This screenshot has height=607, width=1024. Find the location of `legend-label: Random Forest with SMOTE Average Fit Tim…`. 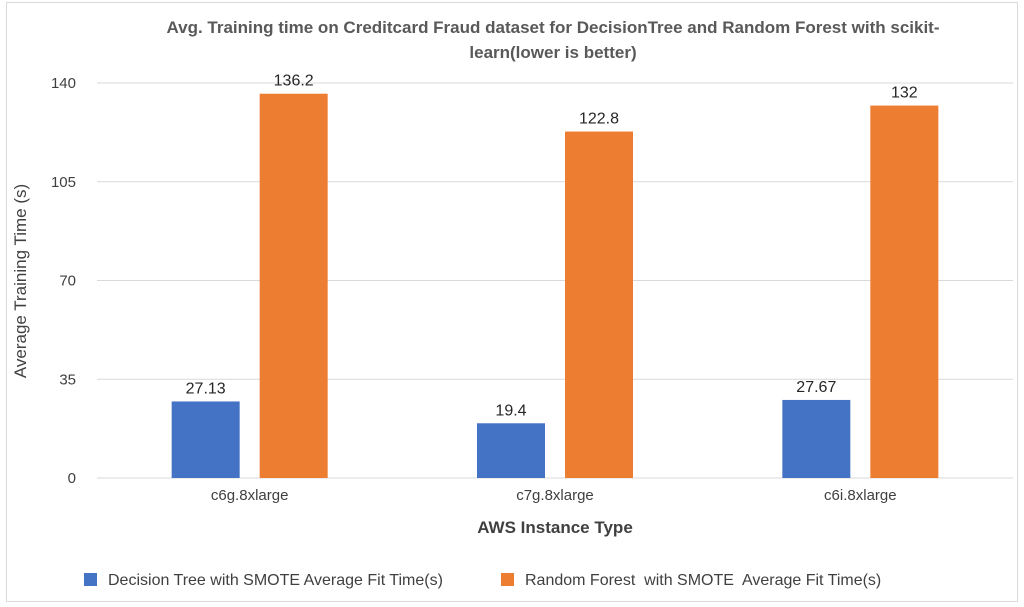

legend-label: Random Forest with SMOTE Average Fit Tim… is located at coordinates (703, 580).